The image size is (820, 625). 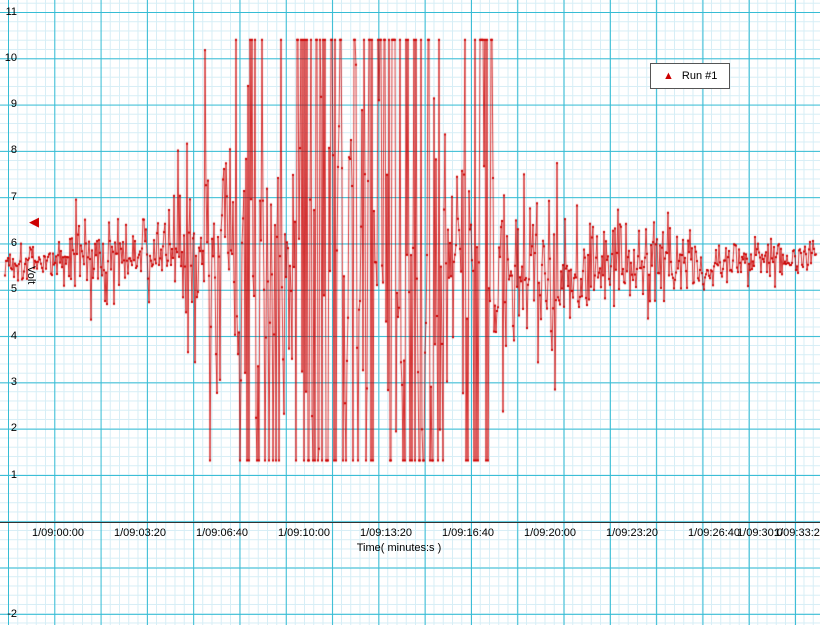 I want to click on legend: ▲ Run #1, so click(x=690, y=76).